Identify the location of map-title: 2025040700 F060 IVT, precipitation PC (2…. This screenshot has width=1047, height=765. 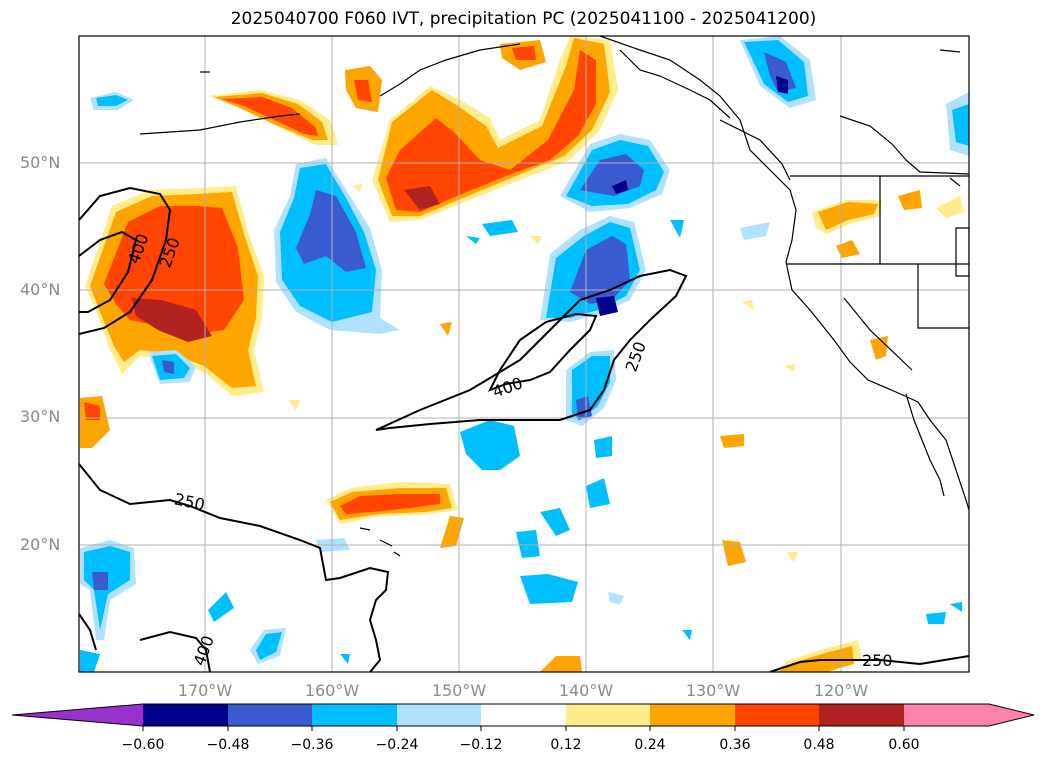
(523, 19).